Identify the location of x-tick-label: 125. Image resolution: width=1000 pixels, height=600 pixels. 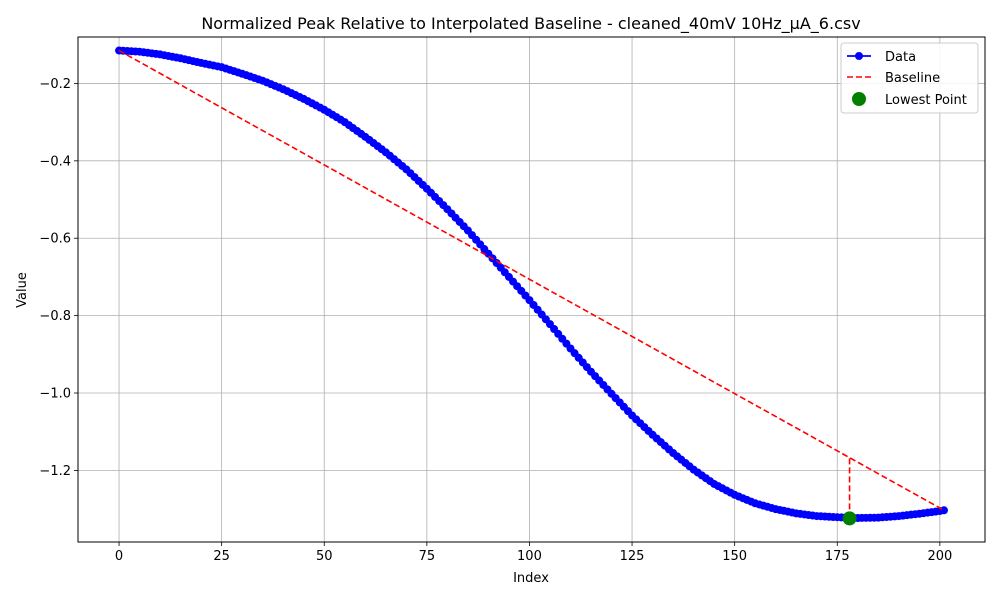
(632, 556).